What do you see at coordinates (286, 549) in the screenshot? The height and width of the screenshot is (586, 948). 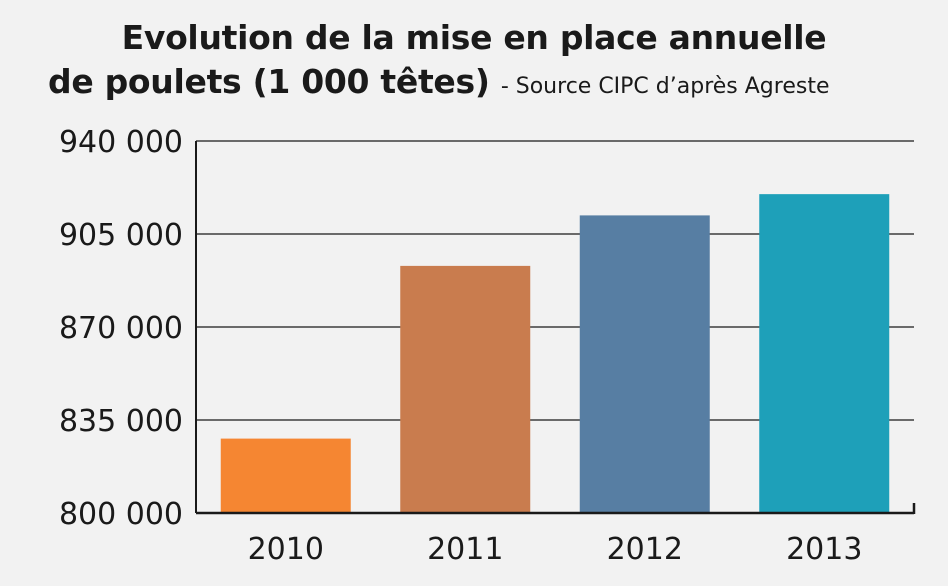 I see `x-tick-label: 2010` at bounding box center [286, 549].